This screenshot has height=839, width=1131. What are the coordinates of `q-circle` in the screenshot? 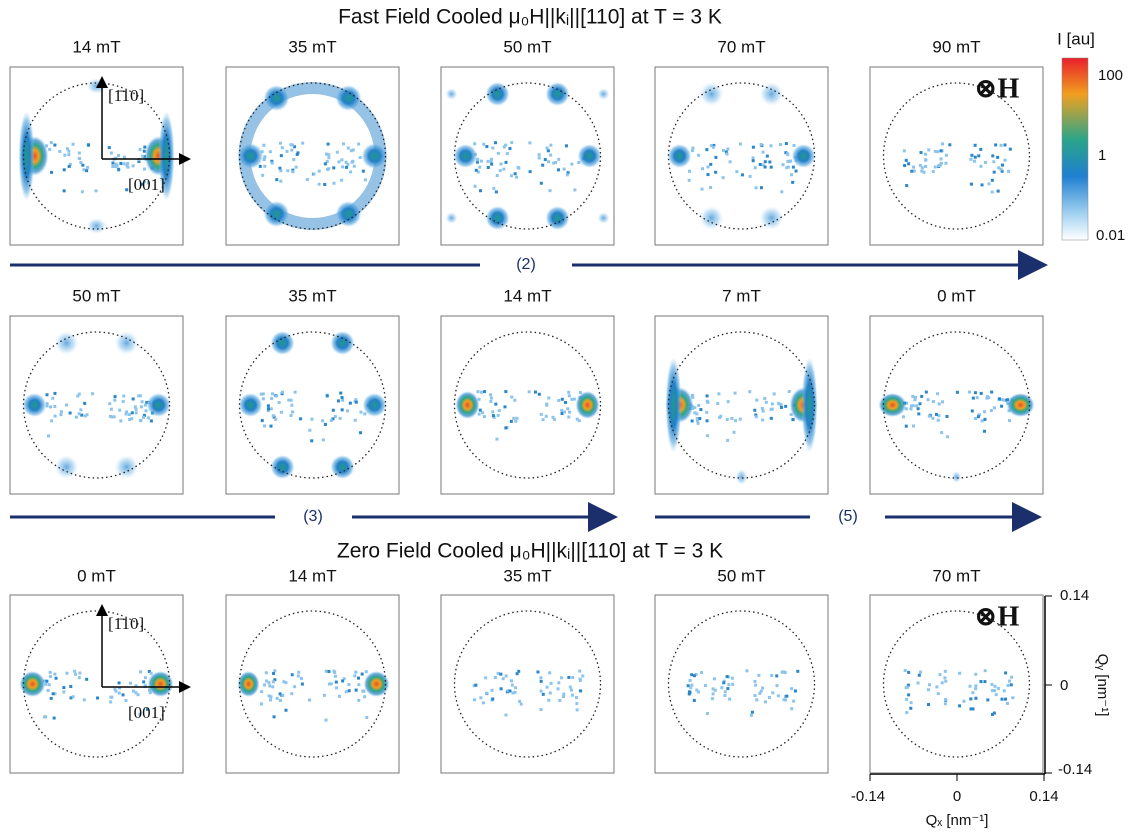 It's located at (527, 684).